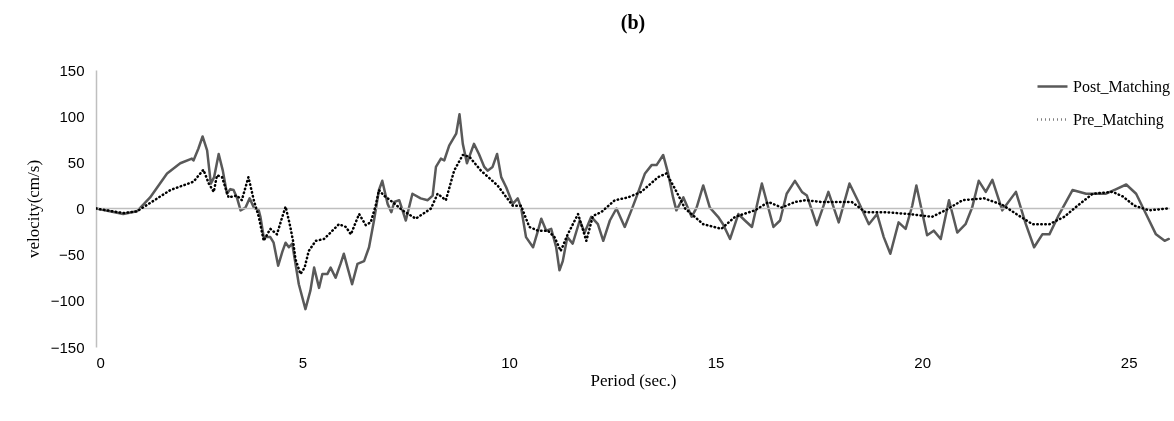  What do you see at coordinates (922, 362) in the screenshot?
I see `x-tick-label: 20` at bounding box center [922, 362].